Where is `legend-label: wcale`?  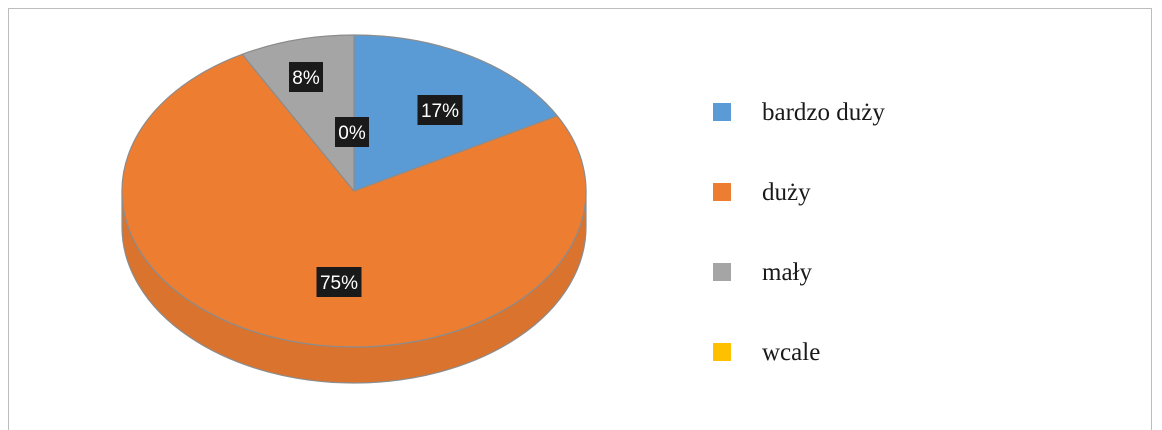
legend-label: wcale is located at coordinates (791, 352).